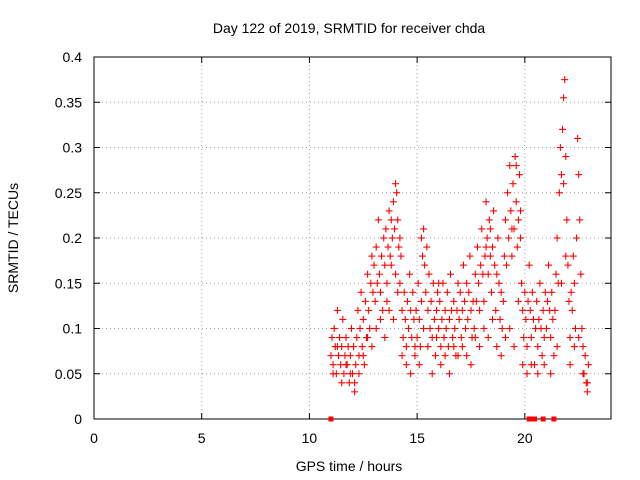 The image size is (640, 480). I want to click on x-tick-labels: 0 5 10 15 20, so click(311, 438).